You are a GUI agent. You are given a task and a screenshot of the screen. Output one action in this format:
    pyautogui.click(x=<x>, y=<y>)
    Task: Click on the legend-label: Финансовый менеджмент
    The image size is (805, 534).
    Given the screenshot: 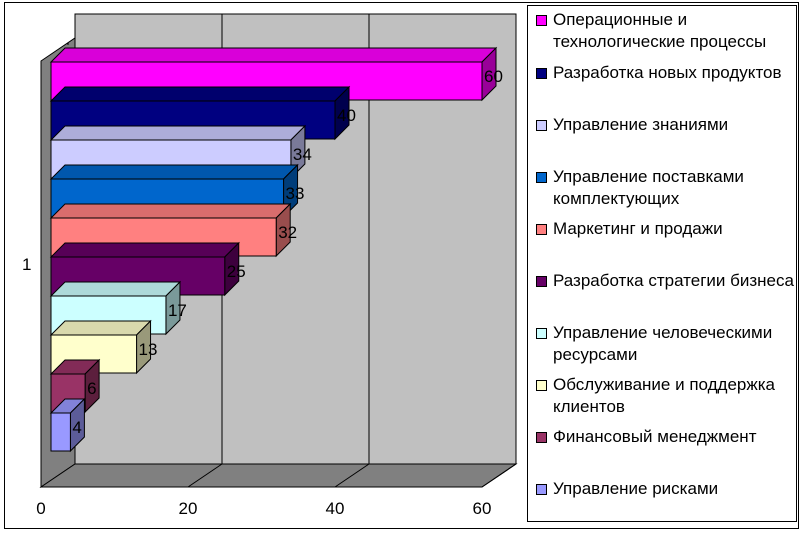 What is the action you would take?
    pyautogui.click(x=655, y=436)
    